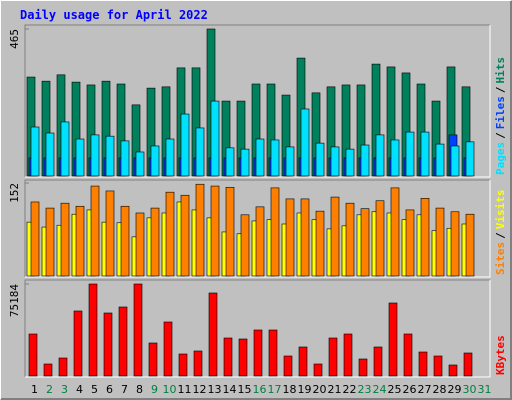 This screenshot has height=400, width=512. Describe the element at coordinates (320, 389) in the screenshot. I see `x-tick-label: 20` at that location.